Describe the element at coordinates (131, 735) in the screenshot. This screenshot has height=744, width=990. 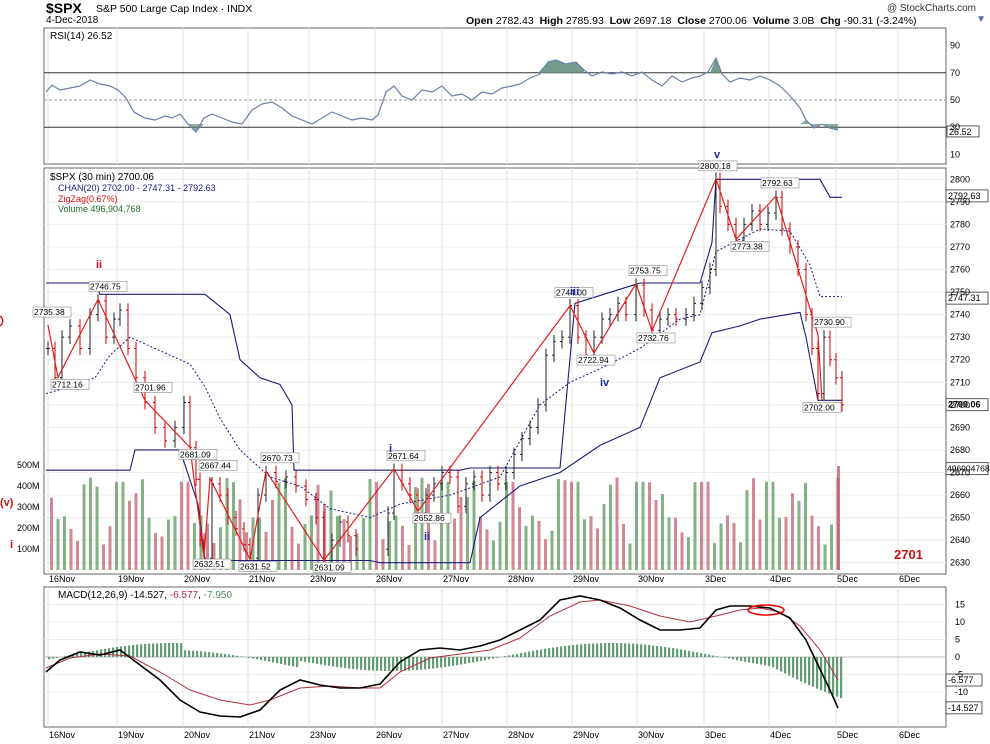
I see `x-tick-label-bottom: 19Nov` at that location.